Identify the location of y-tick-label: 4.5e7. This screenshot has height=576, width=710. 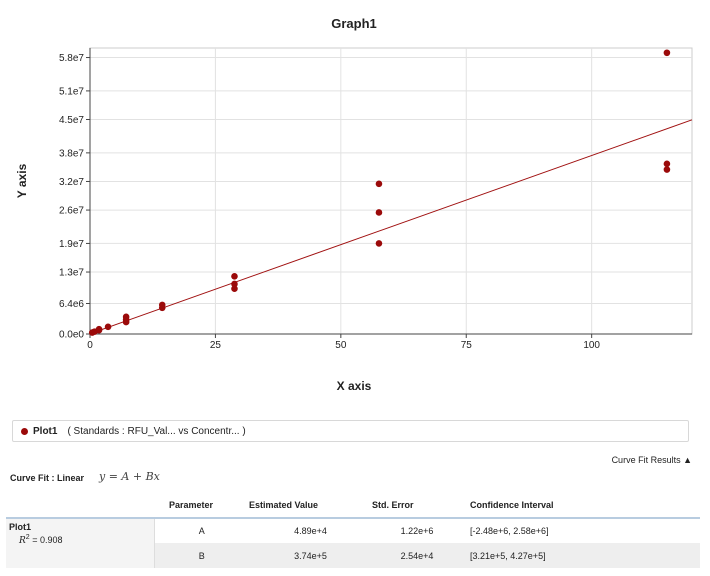
(71, 120).